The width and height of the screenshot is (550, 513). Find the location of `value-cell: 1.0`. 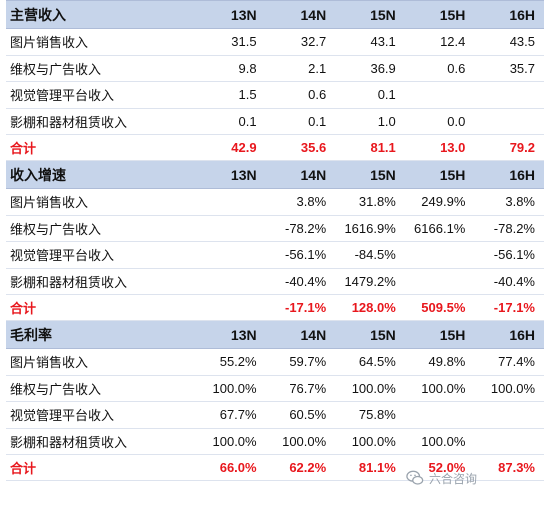

value-cell: 1.0 is located at coordinates (370, 121).